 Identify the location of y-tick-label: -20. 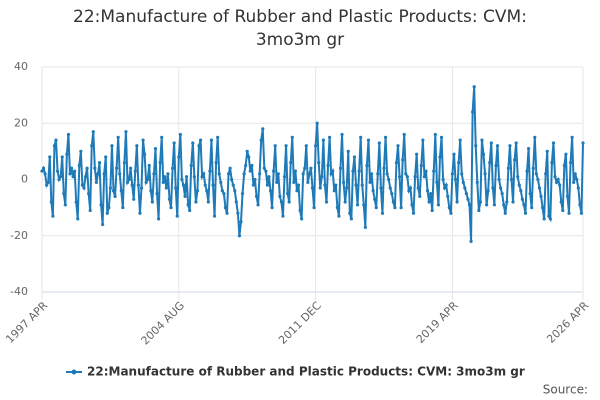
(19, 235).